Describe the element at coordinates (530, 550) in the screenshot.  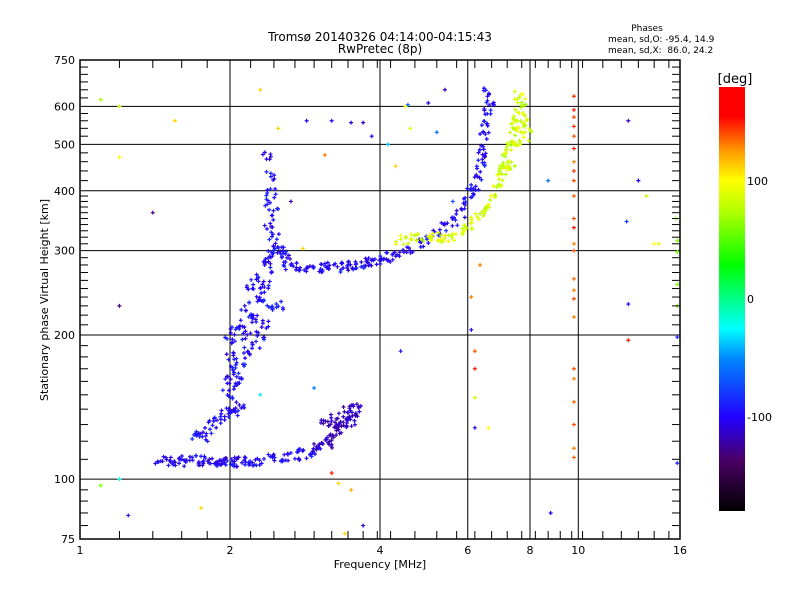
I see `x-tick-label: 8` at that location.